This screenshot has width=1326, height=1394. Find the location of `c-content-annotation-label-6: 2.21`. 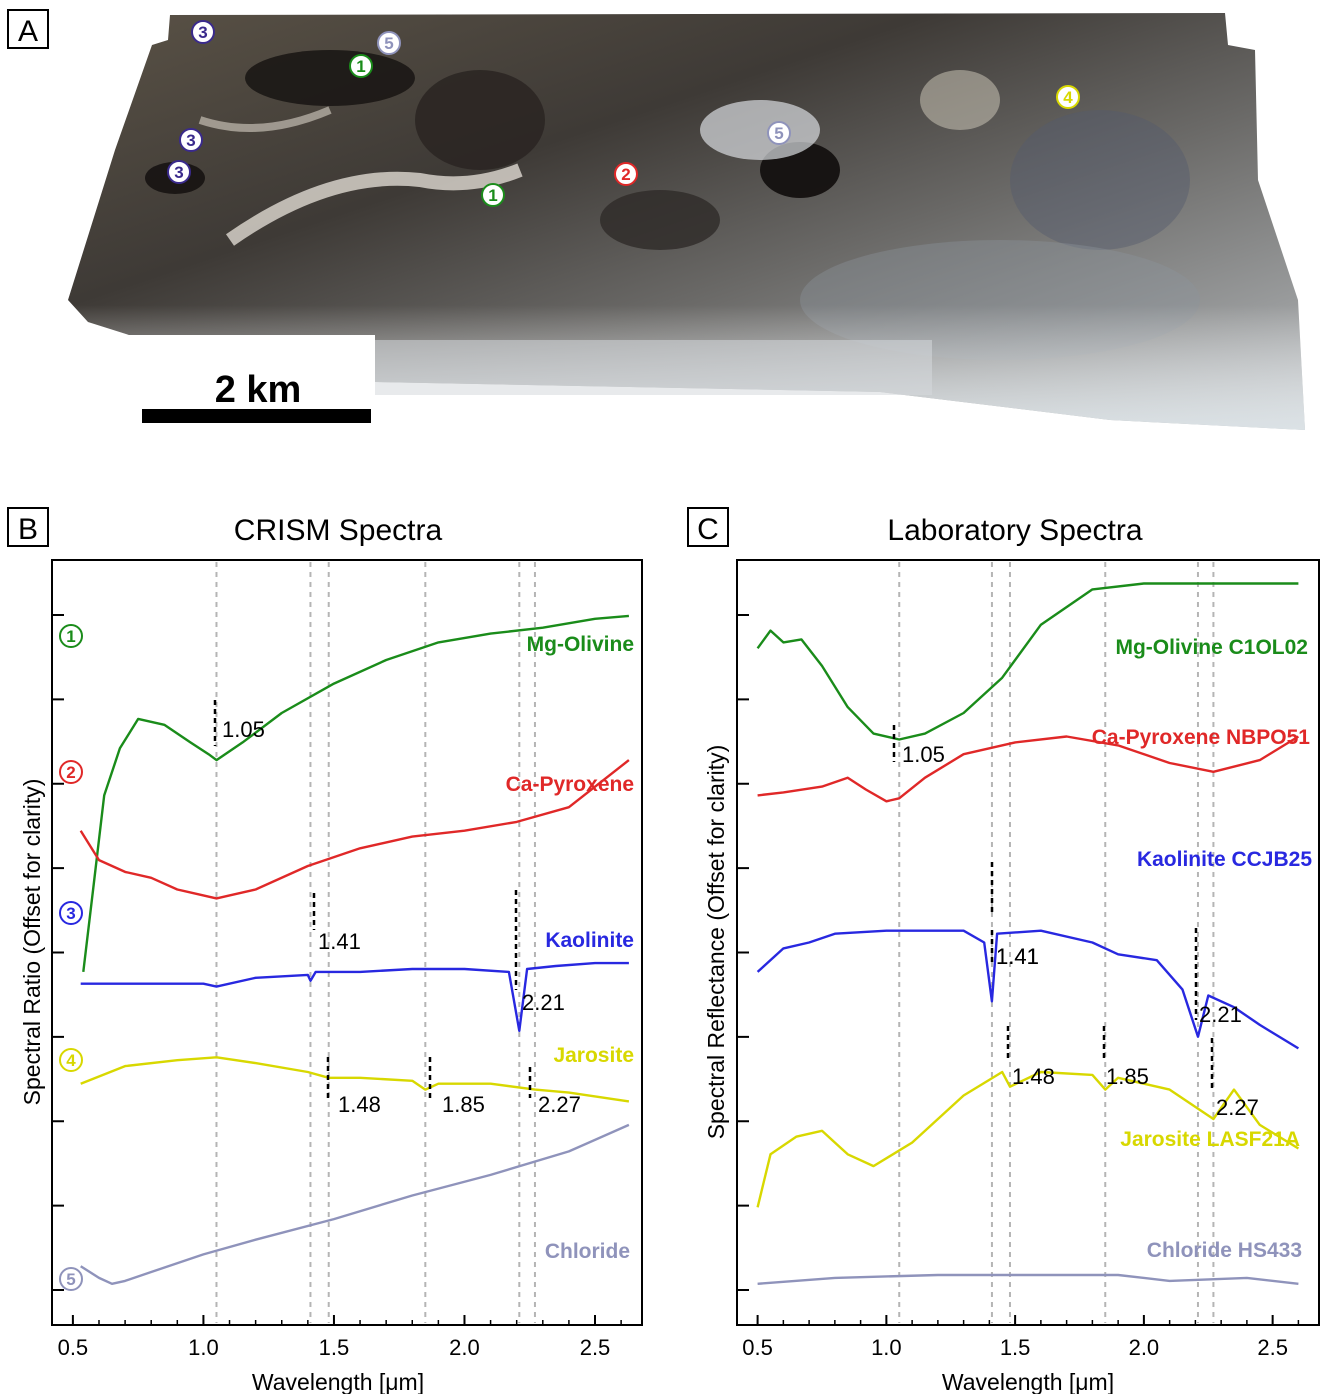

c-content-annotation-label-6: 2.21 is located at coordinates (1220, 1014).